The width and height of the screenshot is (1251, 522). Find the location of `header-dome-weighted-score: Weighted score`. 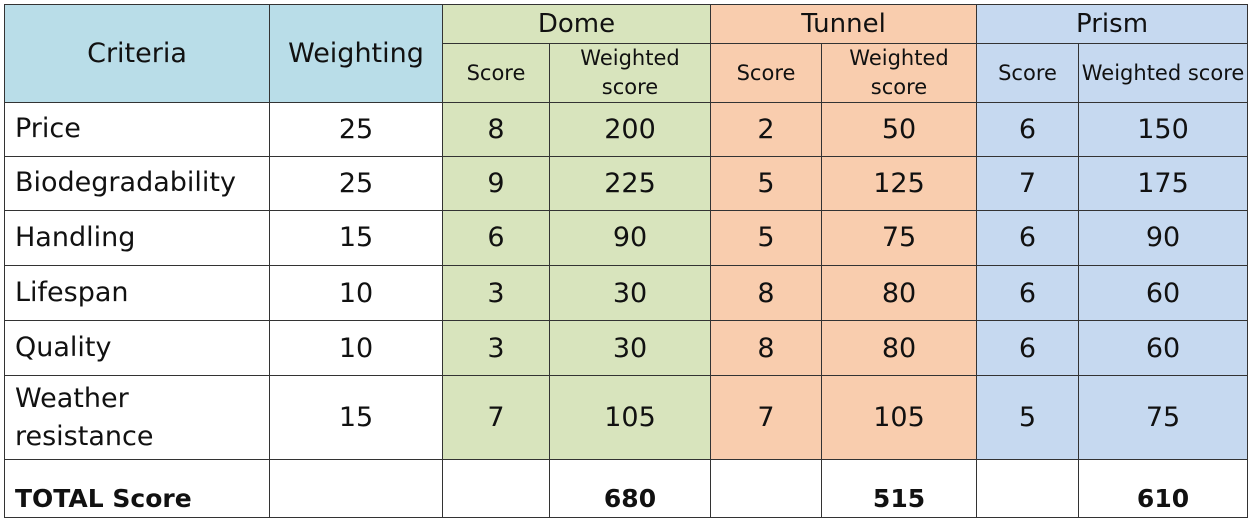

header-dome-weighted-score: Weighted score is located at coordinates (630, 73).